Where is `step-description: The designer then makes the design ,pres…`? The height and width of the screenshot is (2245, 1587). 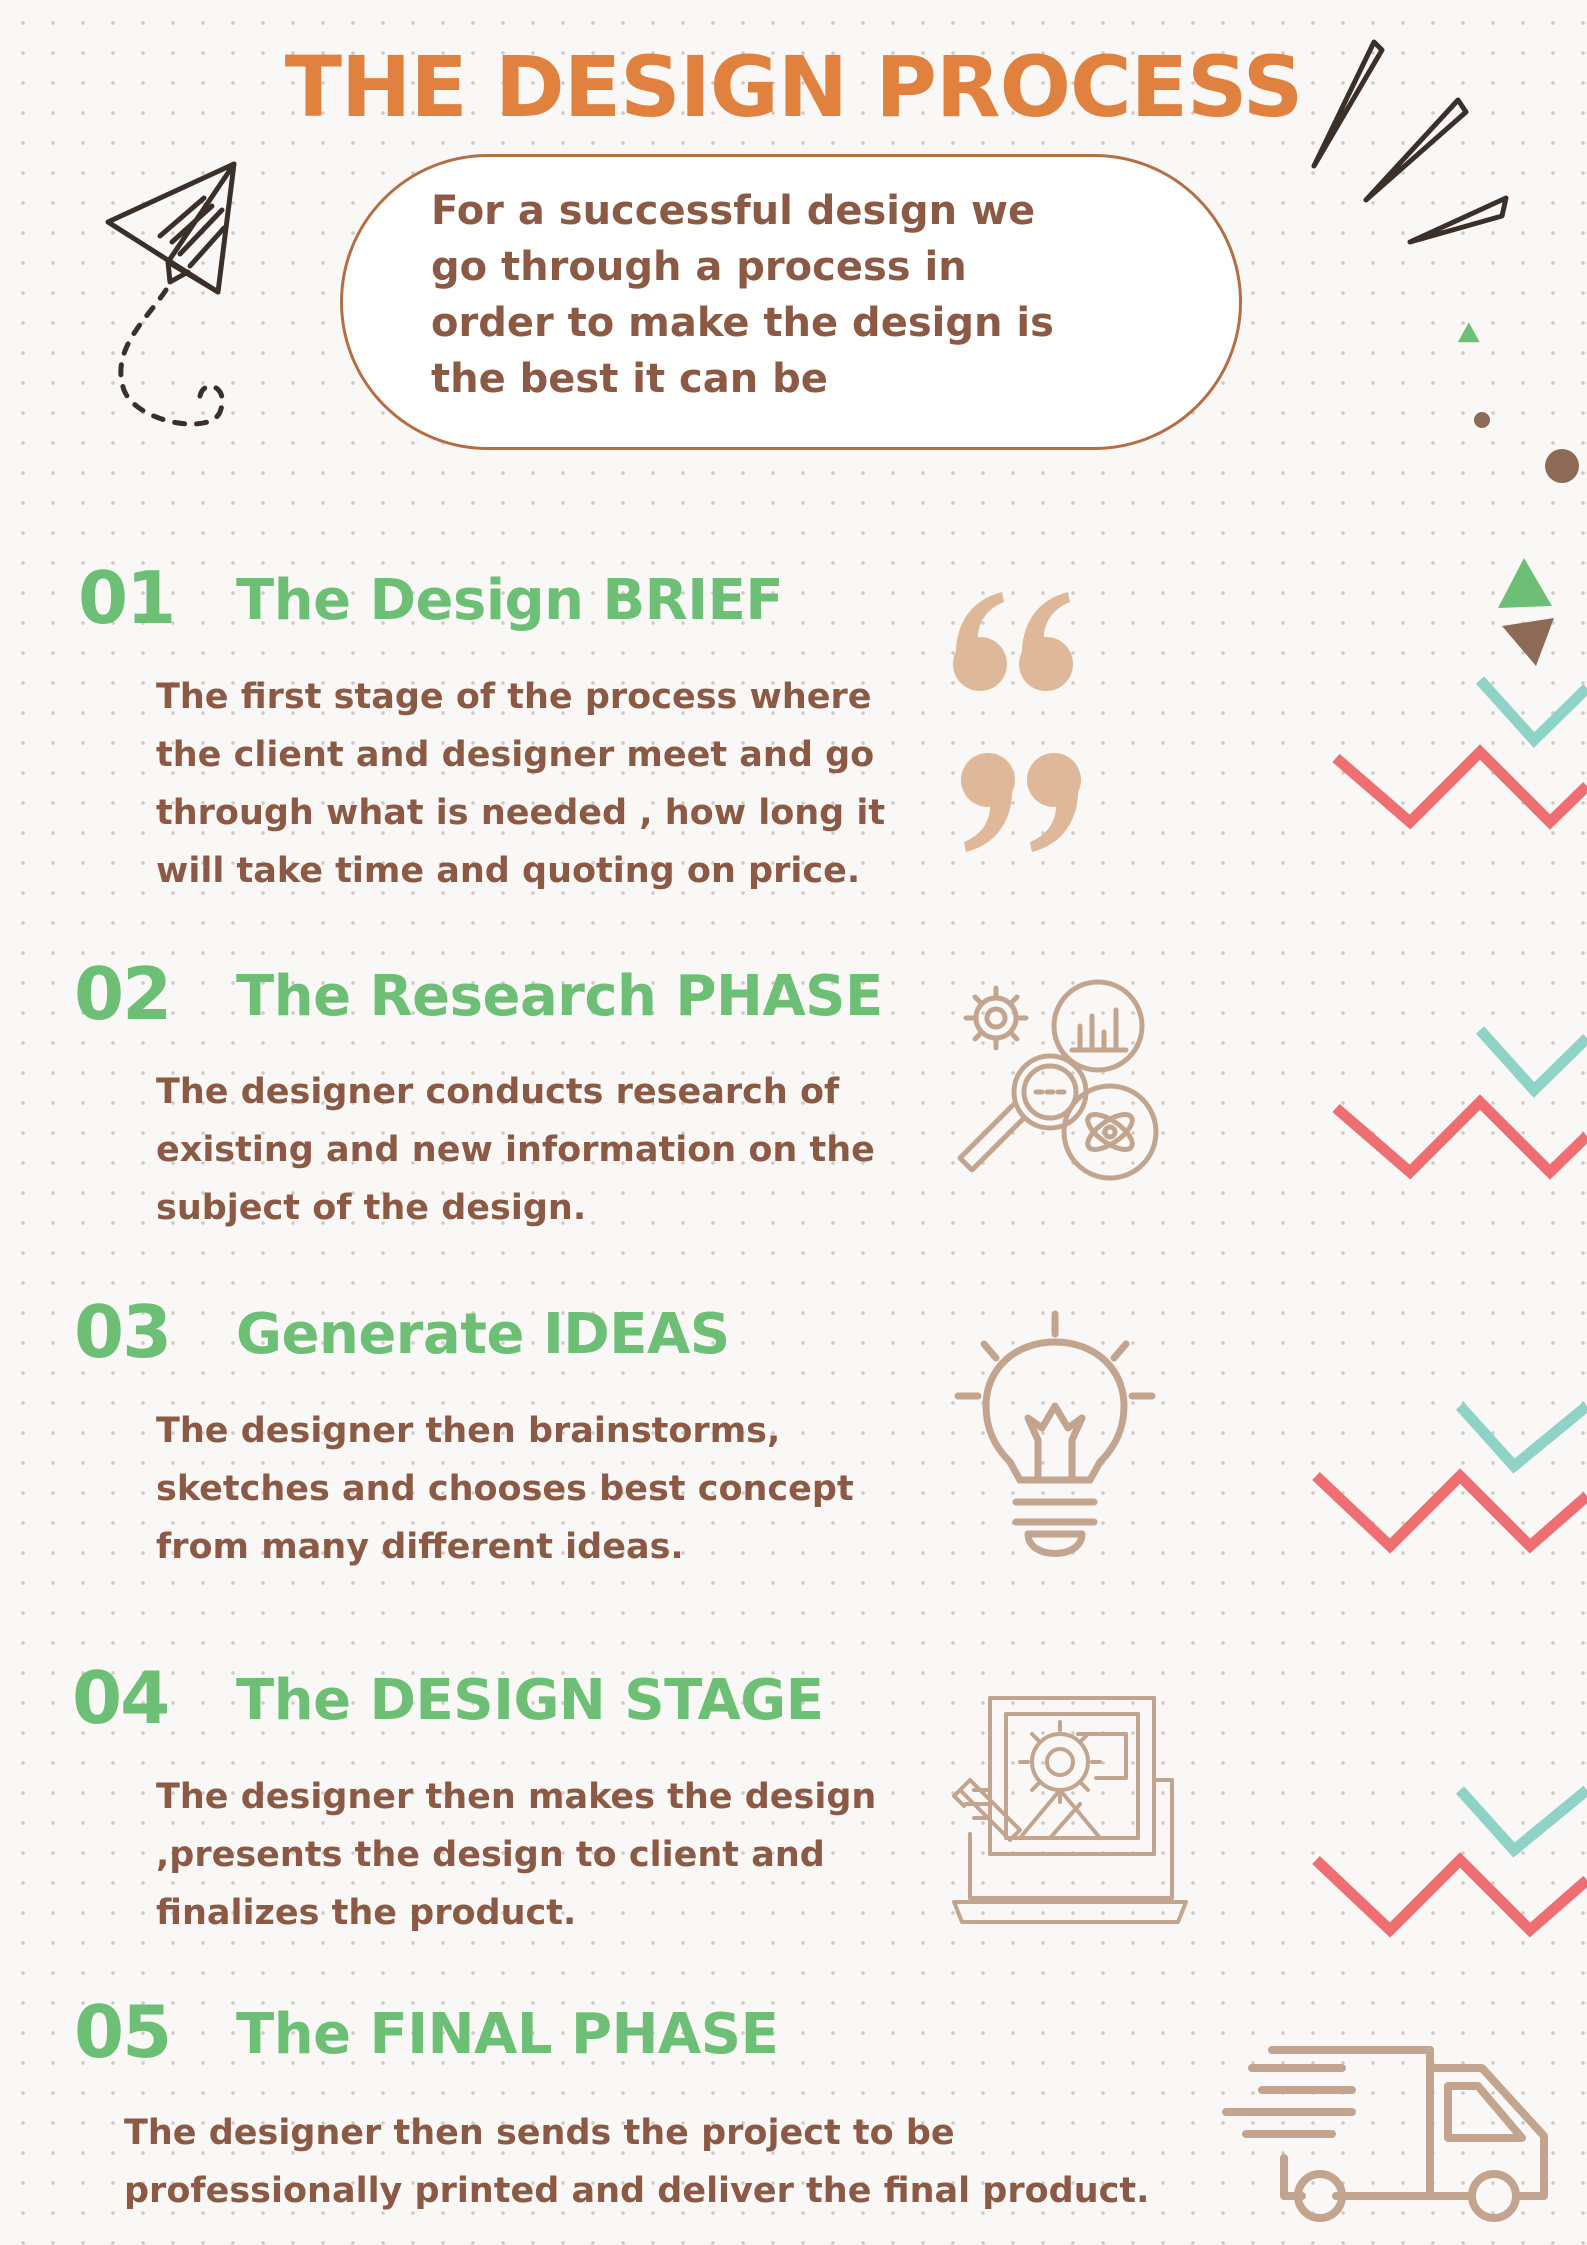 step-description: The designer then makes the design ,pres… is located at coordinates (516, 1855).